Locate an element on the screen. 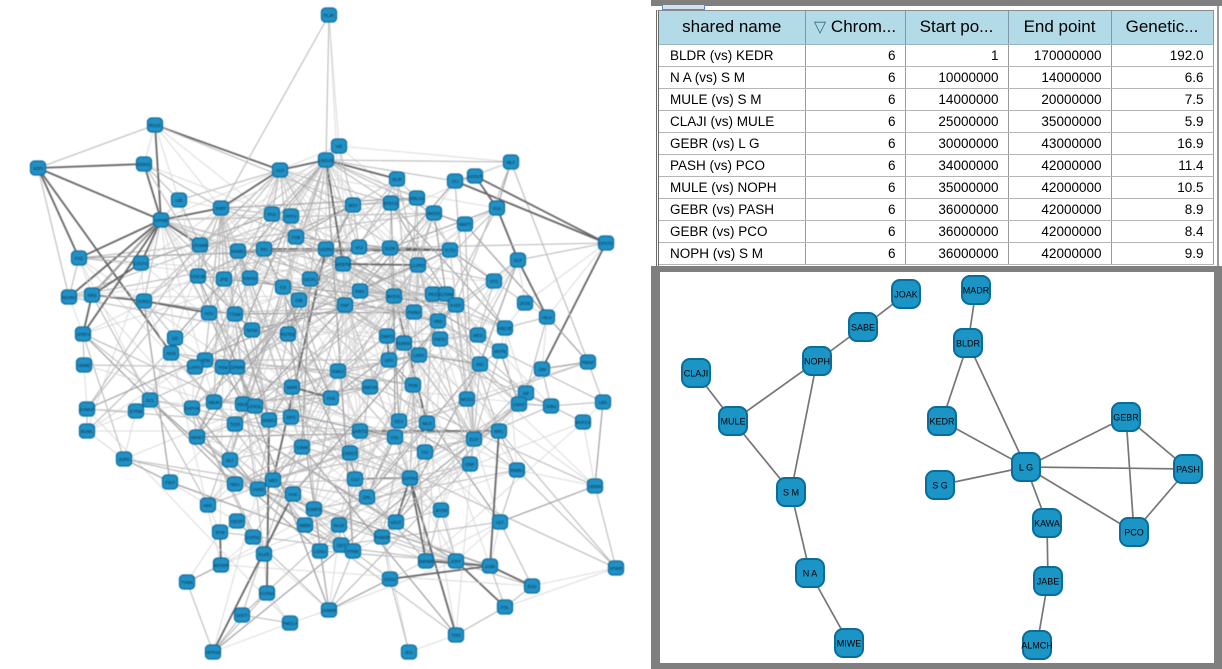 The height and width of the screenshot is (669, 1222). svg-text: GEBR is located at coordinates (1126, 418).